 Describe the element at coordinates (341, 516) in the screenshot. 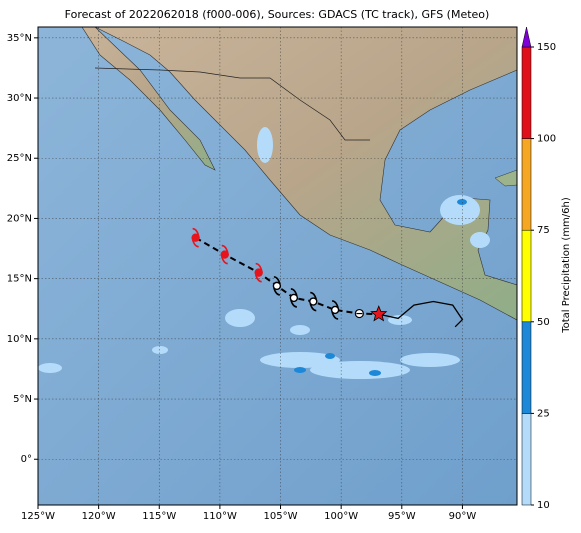

I see `x-tick-label: 100°W` at that location.